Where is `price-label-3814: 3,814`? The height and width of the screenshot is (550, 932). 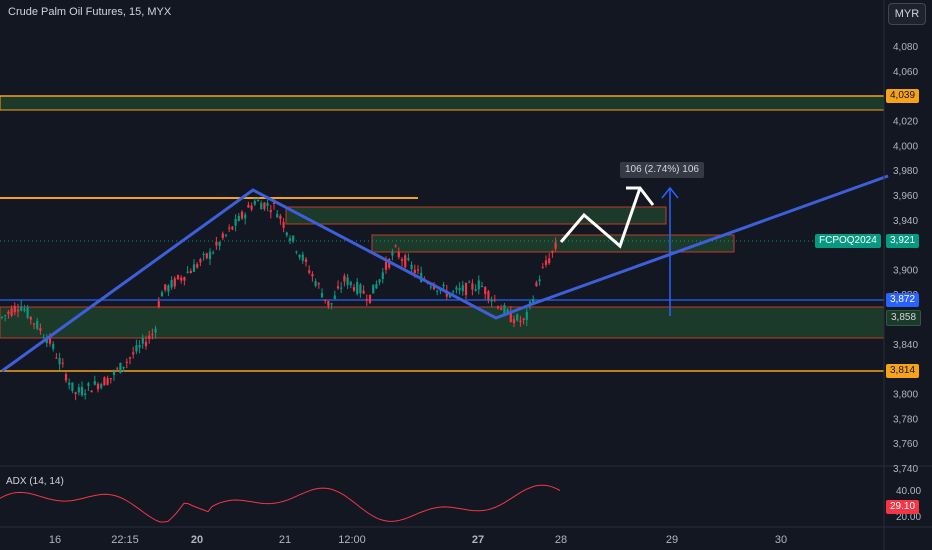 price-label-3814: 3,814 is located at coordinates (903, 371).